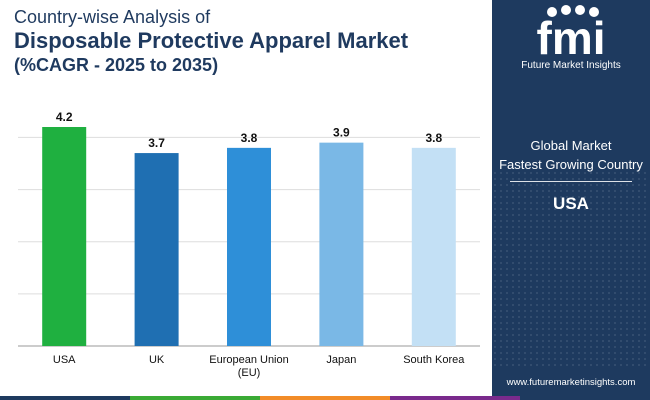  Describe the element at coordinates (249, 138) in the screenshot. I see `data-label-2: 3.8` at that location.